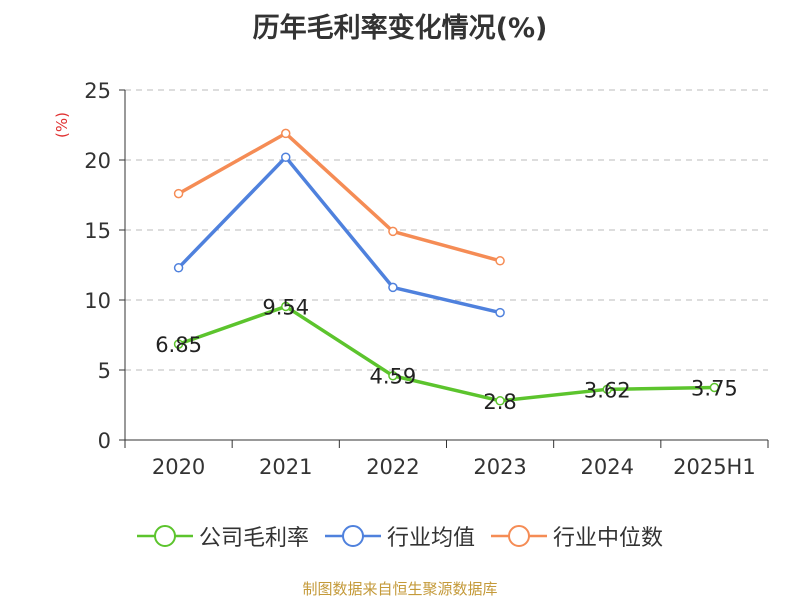  I want to click on legend-label: 公司毛利率, so click(253, 538).